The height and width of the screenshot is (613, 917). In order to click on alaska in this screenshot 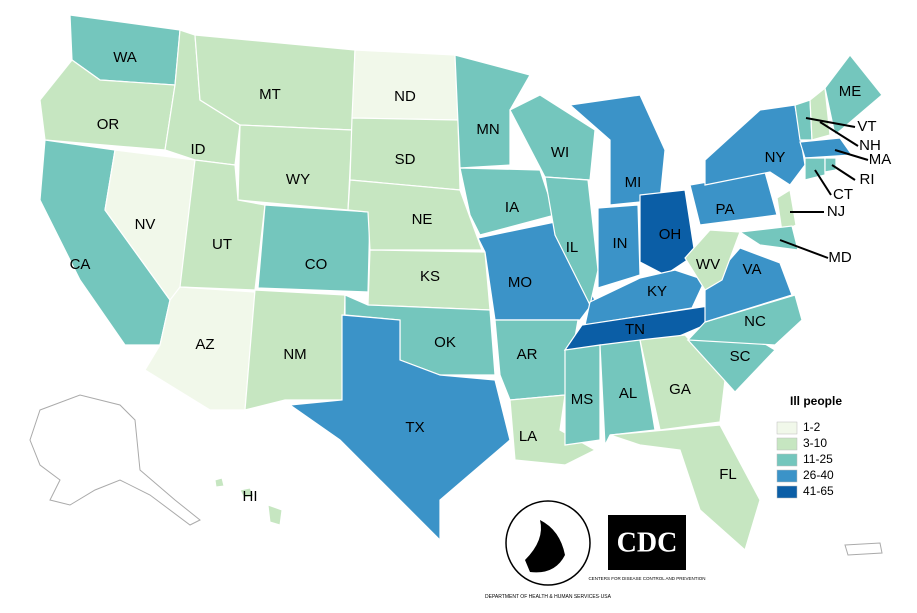, I will do `click(115, 460)`.